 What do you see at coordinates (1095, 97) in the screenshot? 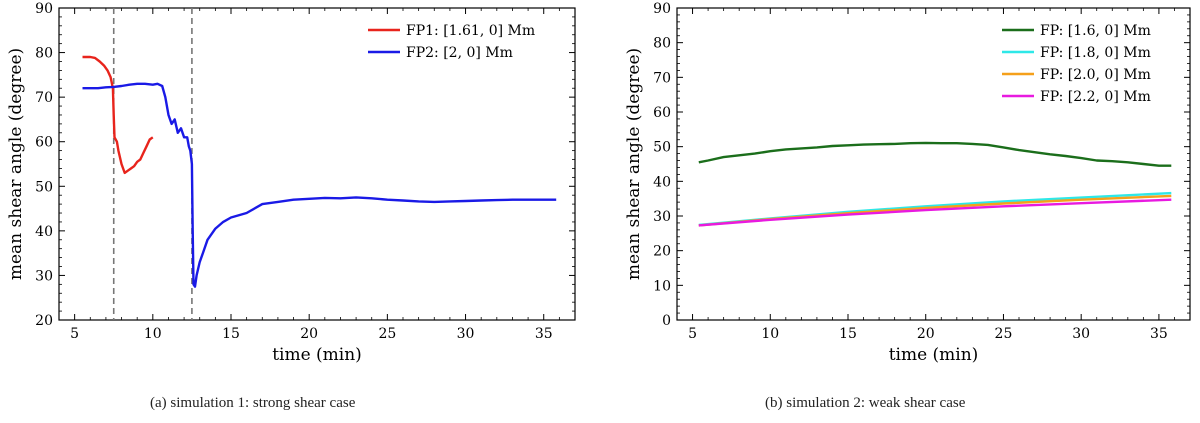
I see `legend-label-4: FP: [2.2, 0] Mm` at bounding box center [1095, 97].